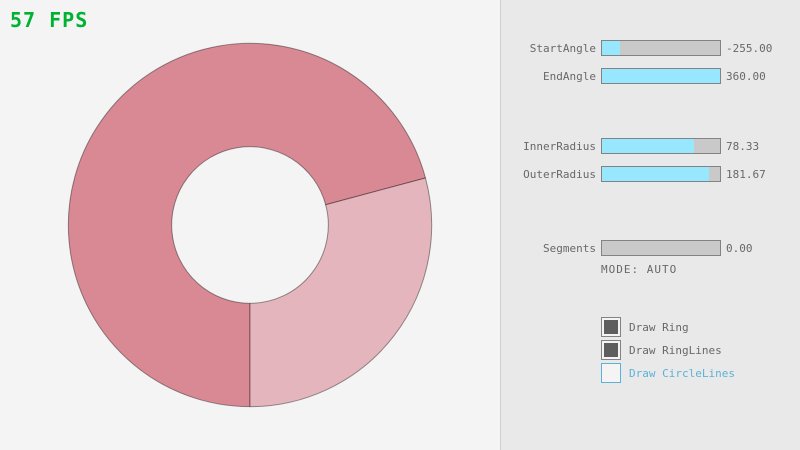 This screenshot has height=450, width=800. I want to click on single-pass-region, so click(341, 292).